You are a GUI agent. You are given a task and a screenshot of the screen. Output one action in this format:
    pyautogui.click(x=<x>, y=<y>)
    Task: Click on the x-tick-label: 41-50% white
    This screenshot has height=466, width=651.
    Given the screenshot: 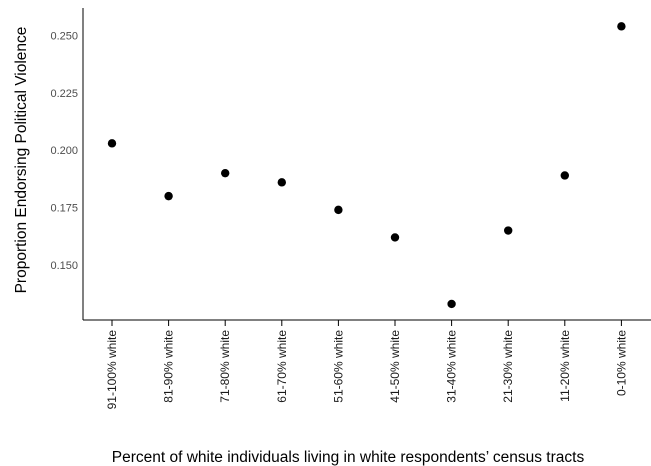 What is the action you would take?
    pyautogui.click(x=395, y=366)
    